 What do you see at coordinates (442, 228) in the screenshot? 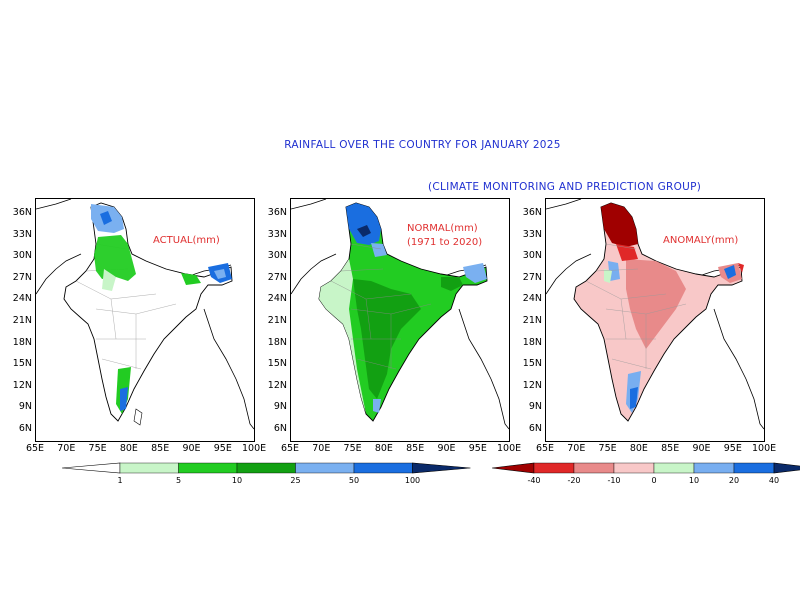
I see `panel-label-normal: NORMAL(mm)` at bounding box center [442, 228].